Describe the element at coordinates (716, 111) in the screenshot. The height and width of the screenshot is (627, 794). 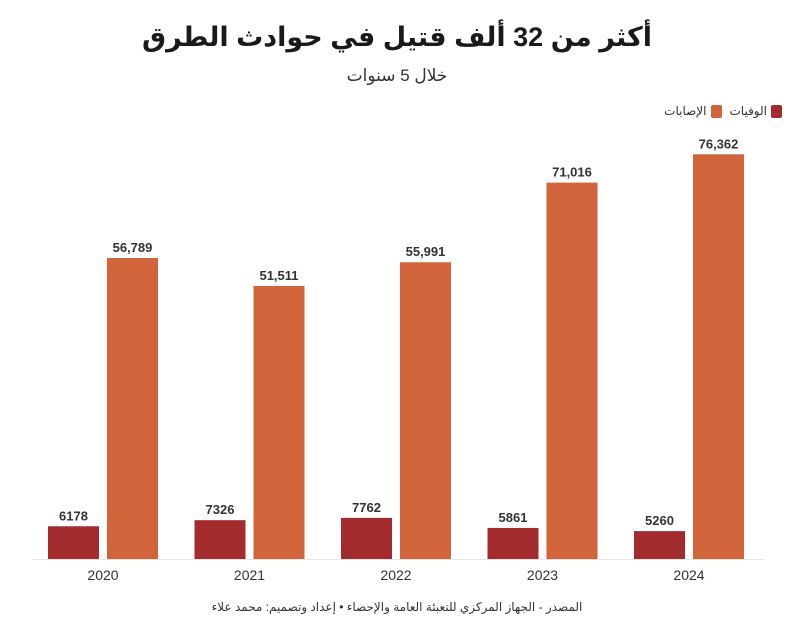
I see `legend-swatch-injuries` at that location.